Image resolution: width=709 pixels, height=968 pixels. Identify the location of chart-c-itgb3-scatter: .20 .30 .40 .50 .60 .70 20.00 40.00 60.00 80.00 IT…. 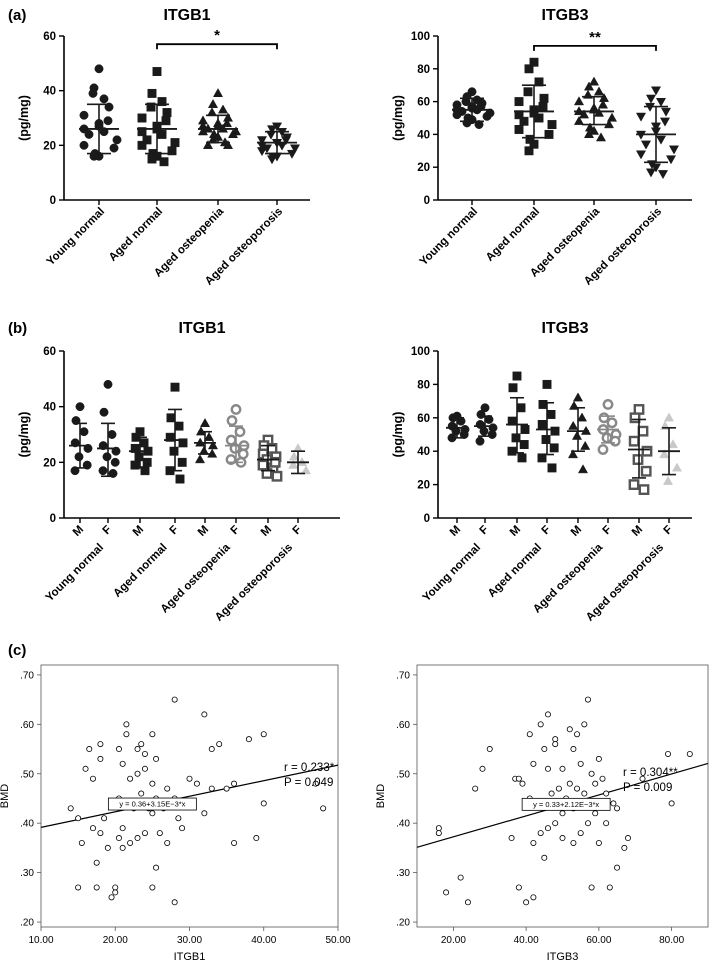
(542, 813).